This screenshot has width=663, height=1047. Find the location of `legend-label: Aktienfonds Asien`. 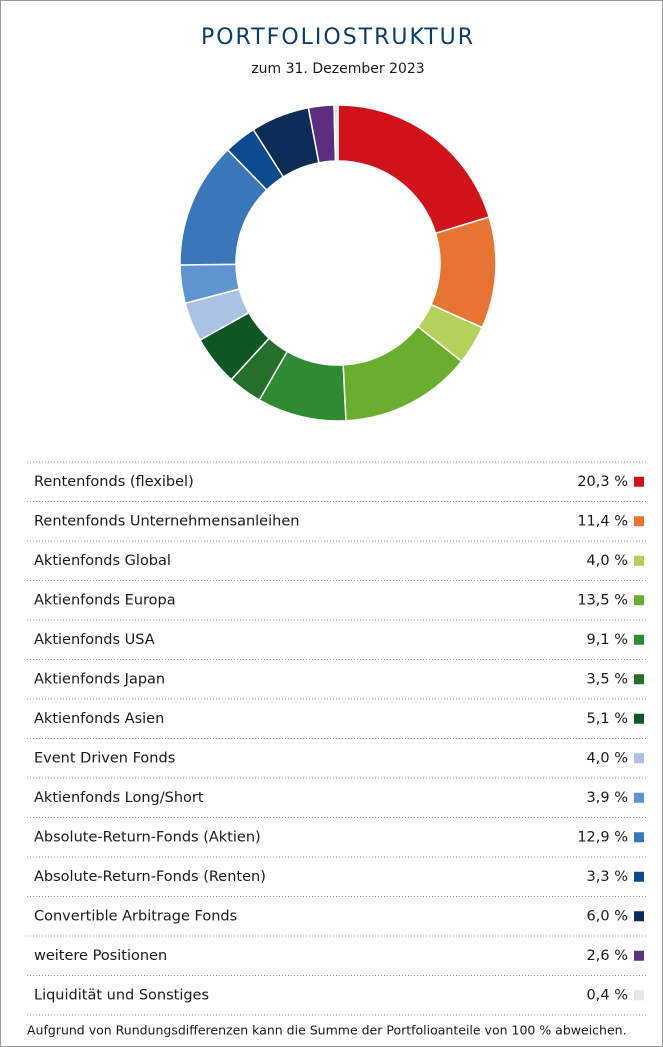

legend-label: Aktienfonds Asien is located at coordinates (99, 719).